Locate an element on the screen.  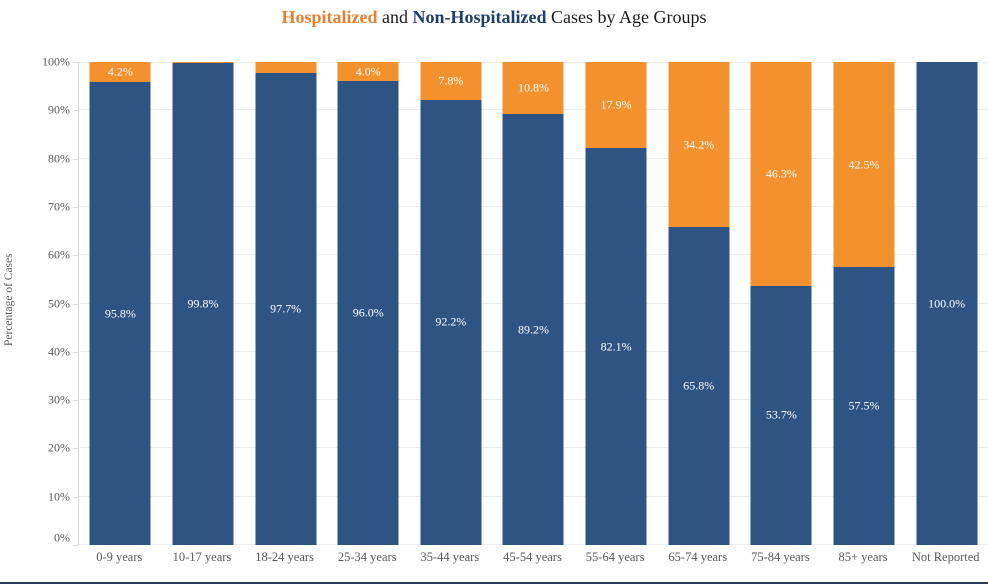
bar-value-label: 4.2% is located at coordinates (120, 71).